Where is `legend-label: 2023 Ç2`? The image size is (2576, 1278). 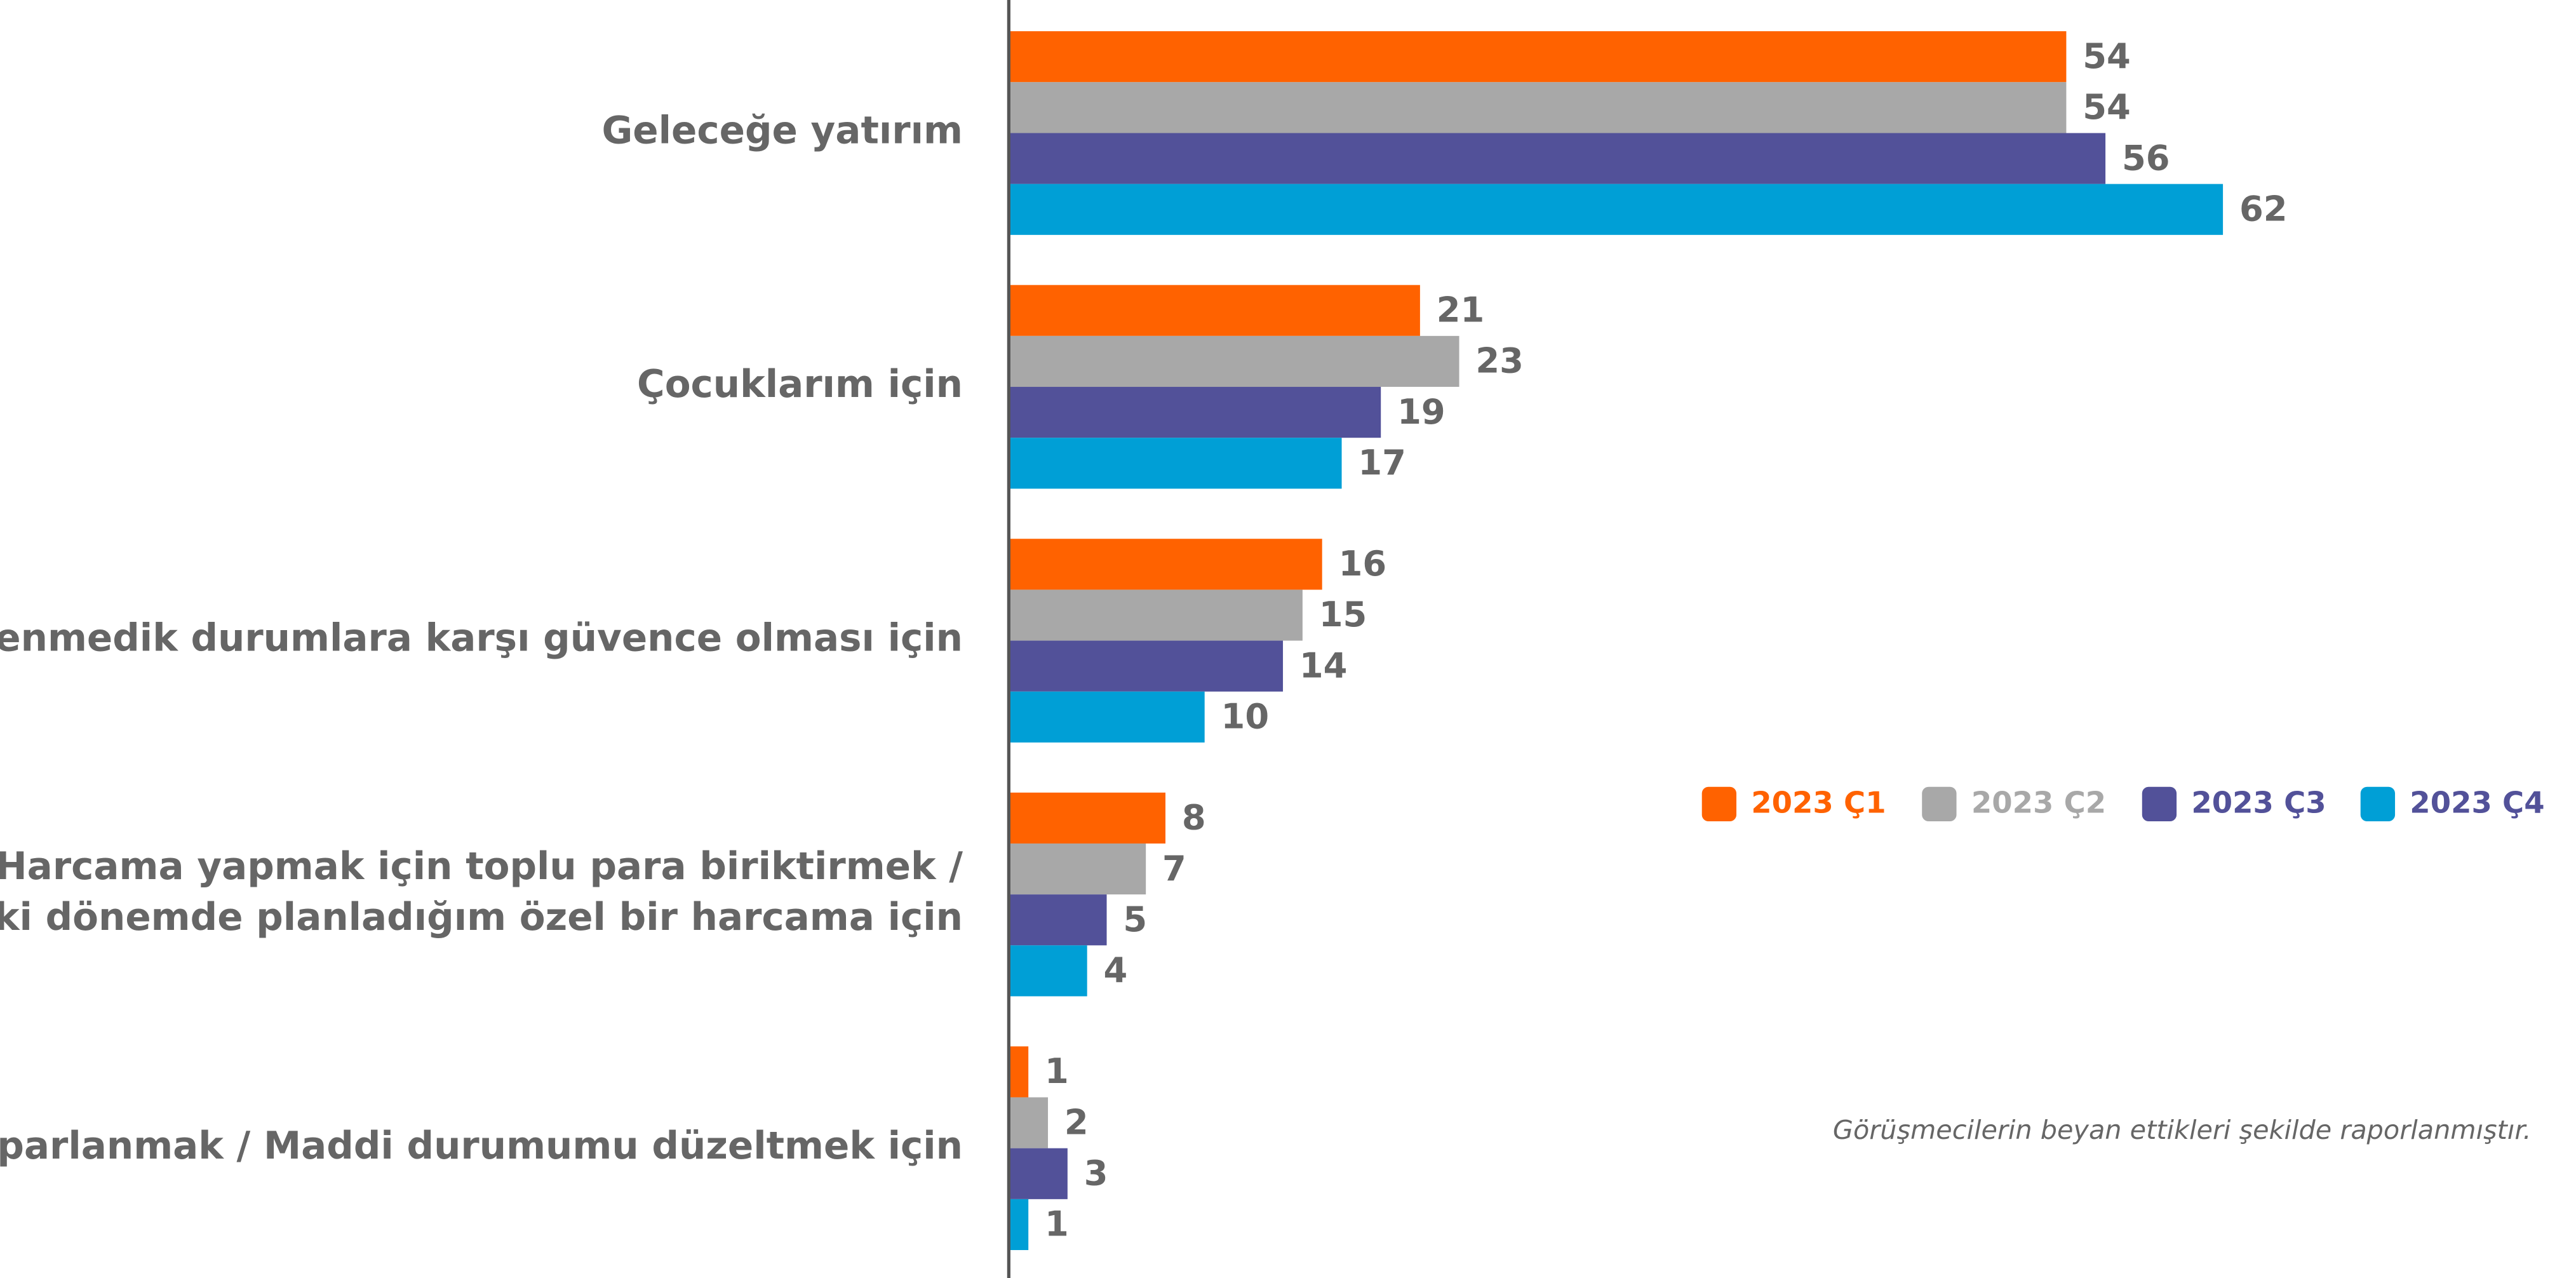 legend-label: 2023 Ç2 is located at coordinates (2038, 803).